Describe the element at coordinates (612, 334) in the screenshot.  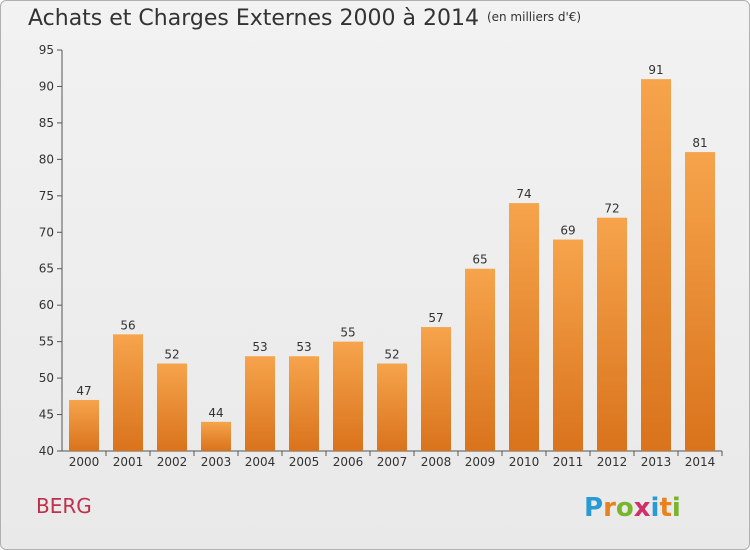
I see `bar-2012` at that location.